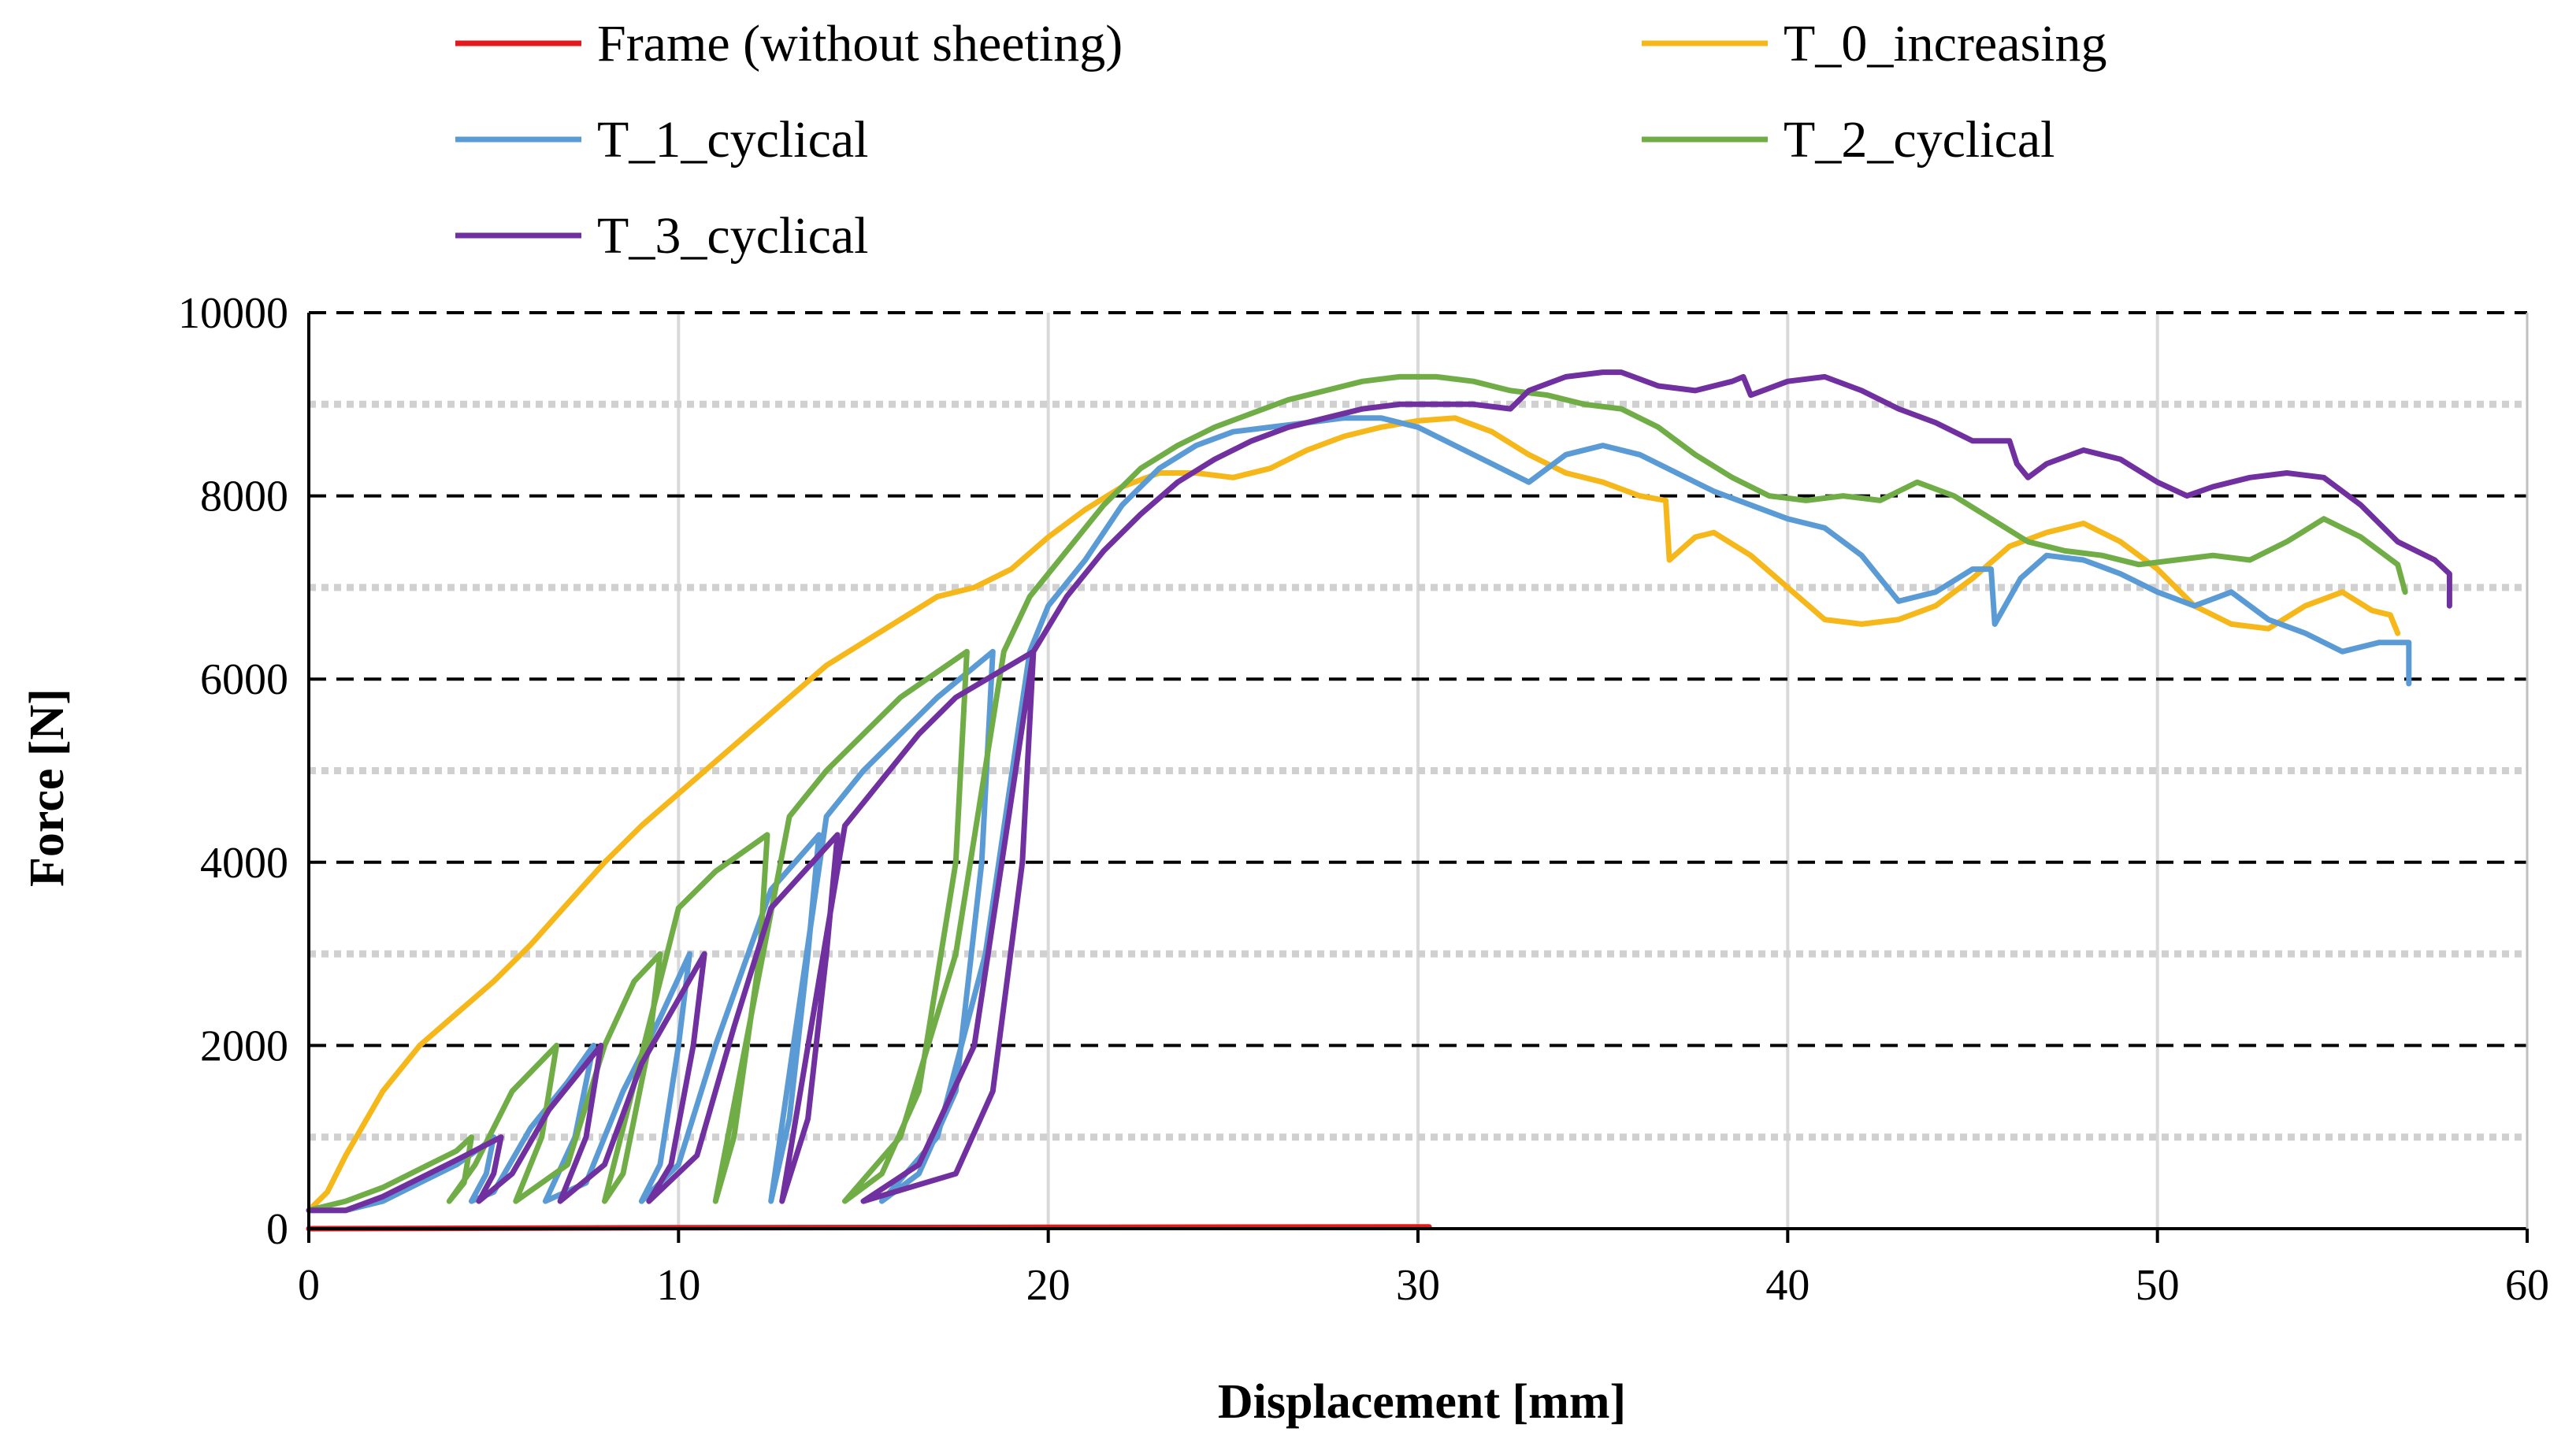 The width and height of the screenshot is (2576, 1450). I want to click on x-tick-label: 50, so click(2158, 1285).